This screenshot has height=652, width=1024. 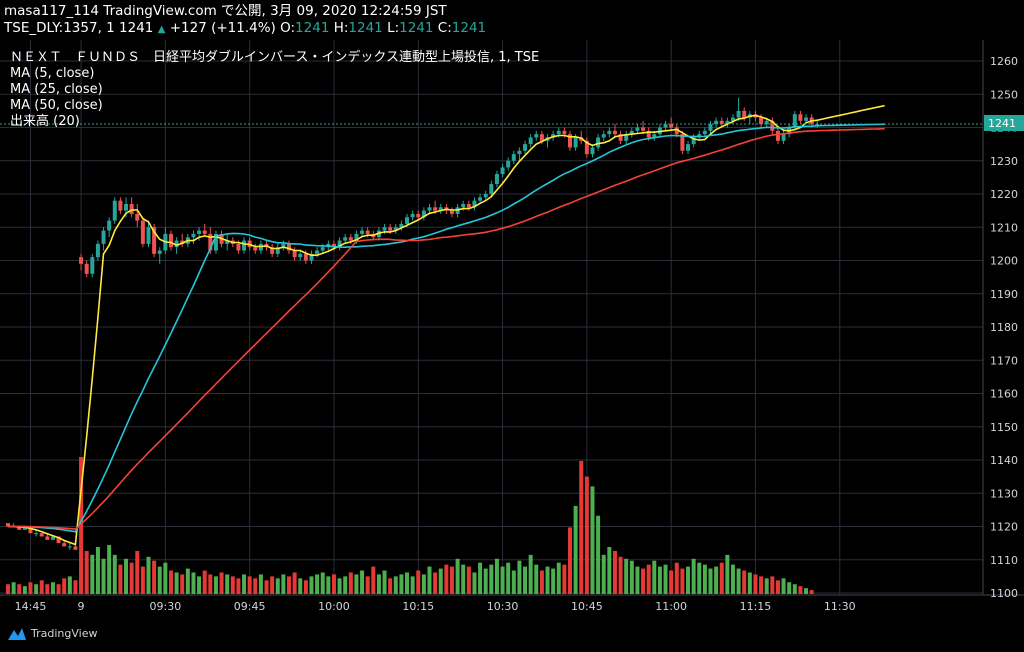 What do you see at coordinates (587, 606) in the screenshot?
I see `time-tick-label: 10:45` at bounding box center [587, 606].